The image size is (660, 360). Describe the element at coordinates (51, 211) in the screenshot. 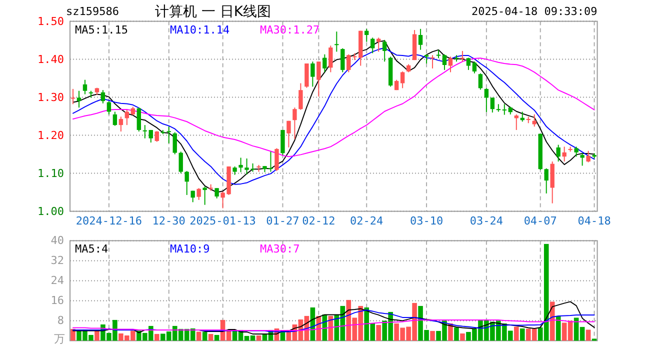

I see `y-tick-label: 1.00` at that location.